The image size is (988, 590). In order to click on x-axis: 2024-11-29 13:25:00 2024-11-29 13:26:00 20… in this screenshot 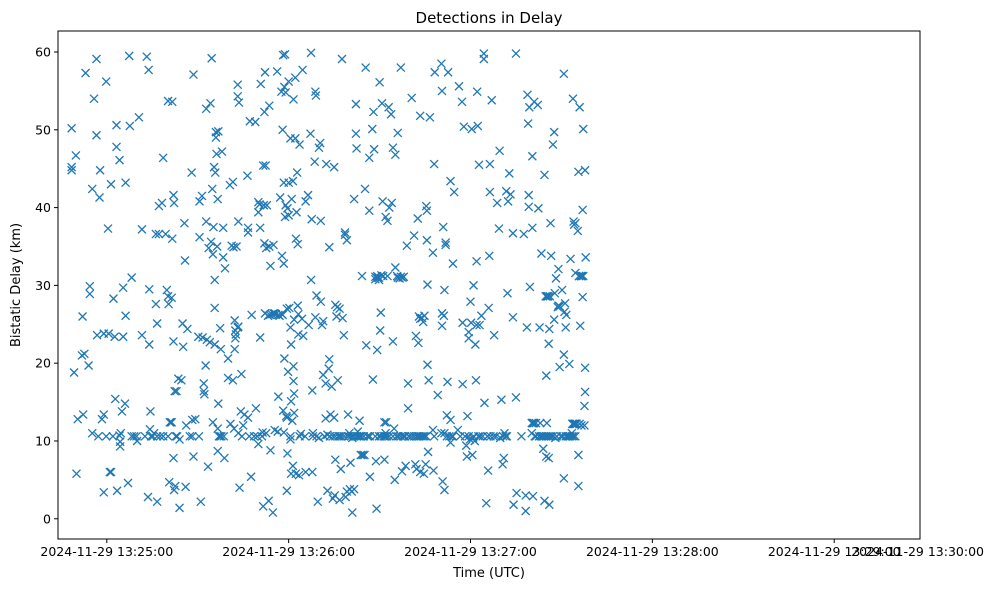, I will do `click(512, 549)`.